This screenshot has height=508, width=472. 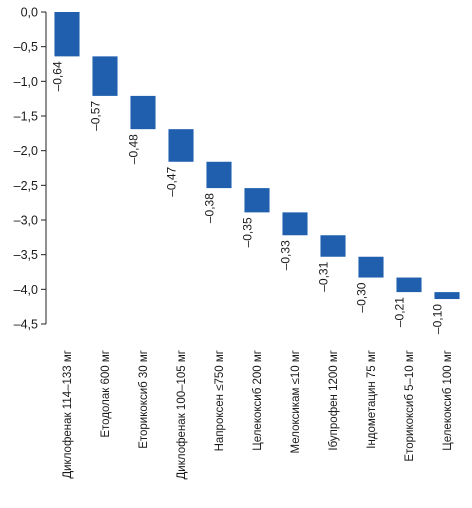 What do you see at coordinates (95, 116) in the screenshot?
I see `data-label: –0,57` at bounding box center [95, 116].